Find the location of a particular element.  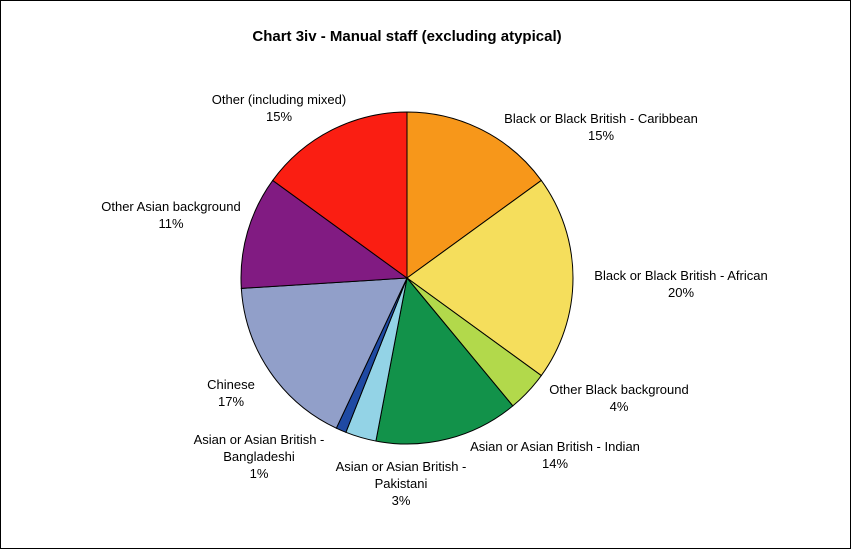

slice-label: Asian or Asian British -Pakistani 3% is located at coordinates (401, 483).